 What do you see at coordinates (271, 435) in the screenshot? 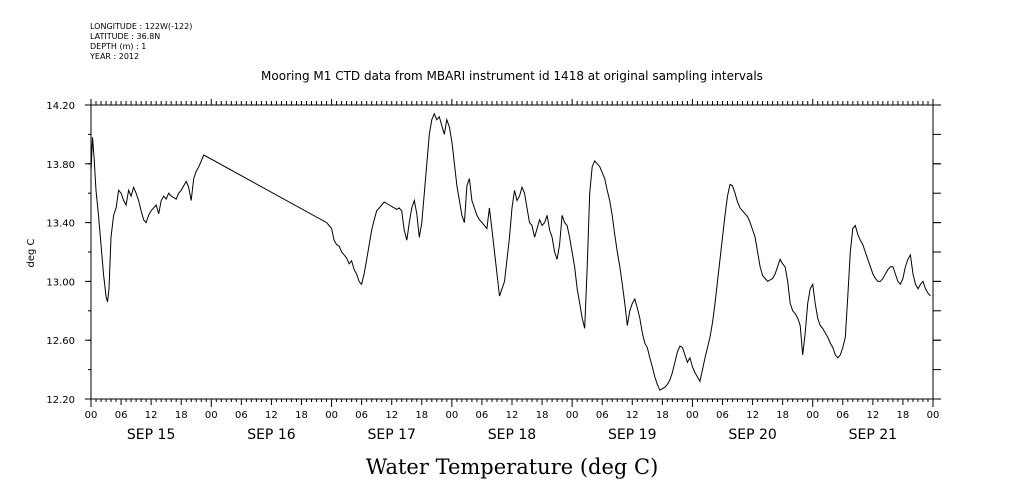
I see `x-day-label: SEP 16` at bounding box center [271, 435].